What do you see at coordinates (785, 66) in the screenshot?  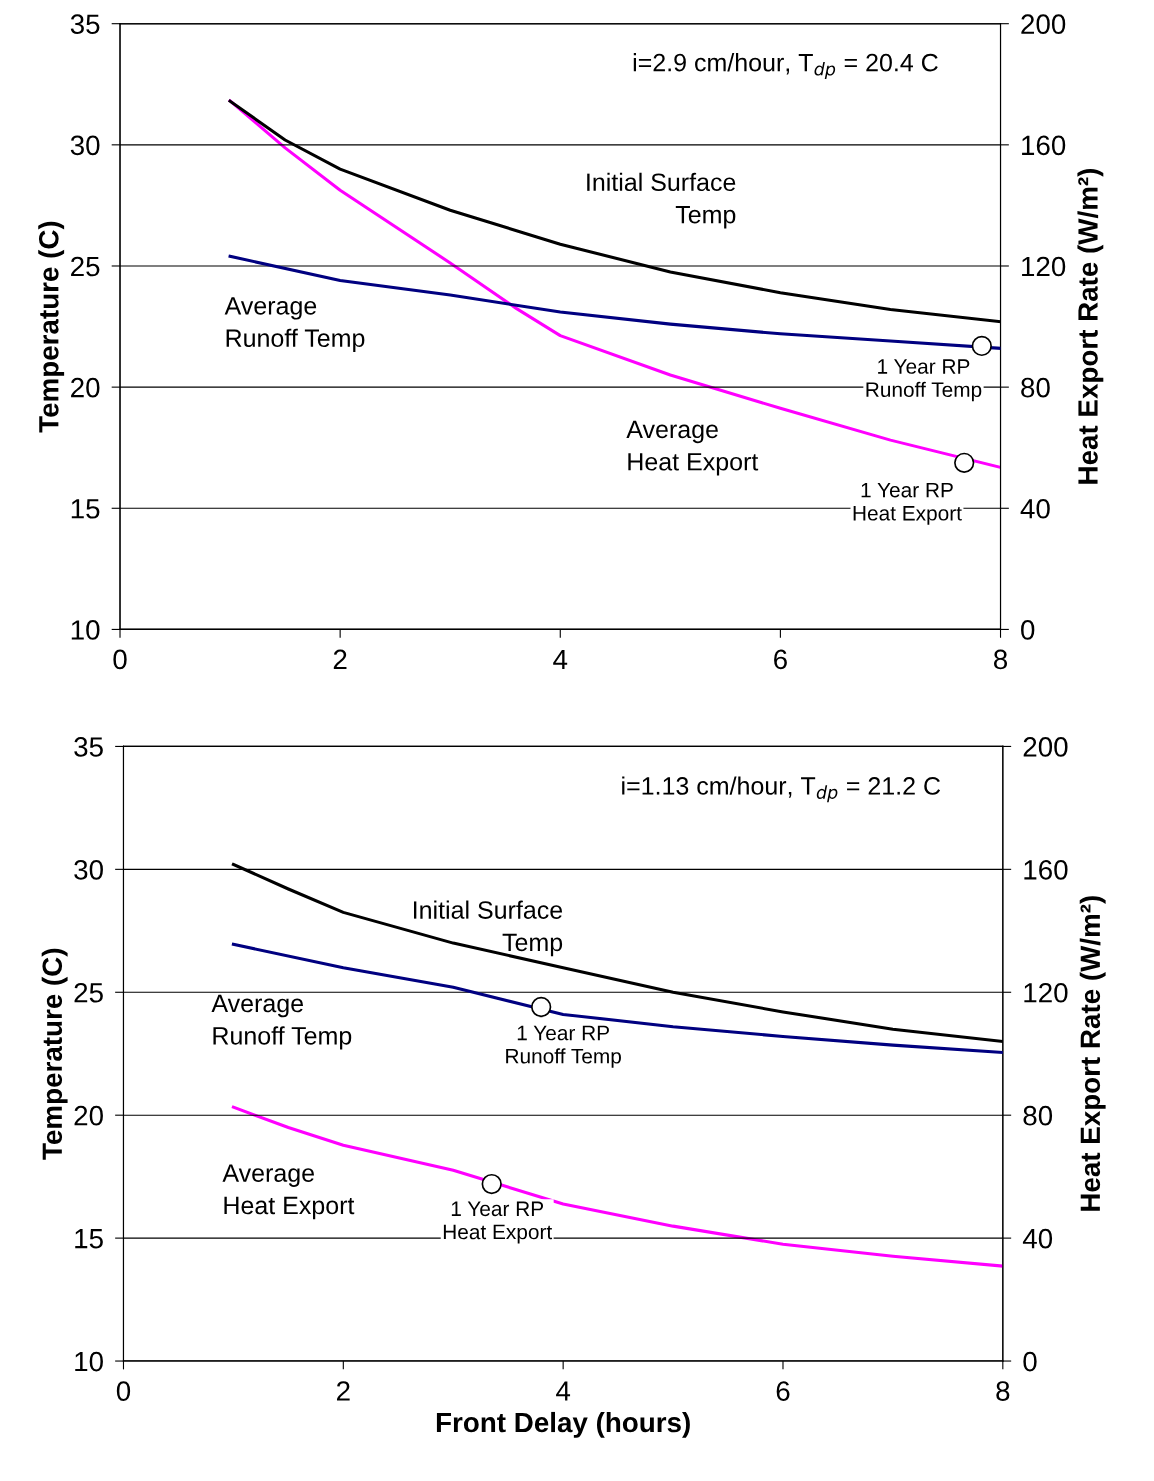 I see `annotation: i=2.9 cm/hour, T$_{dp}$ = 20.4 C` at bounding box center [785, 66].